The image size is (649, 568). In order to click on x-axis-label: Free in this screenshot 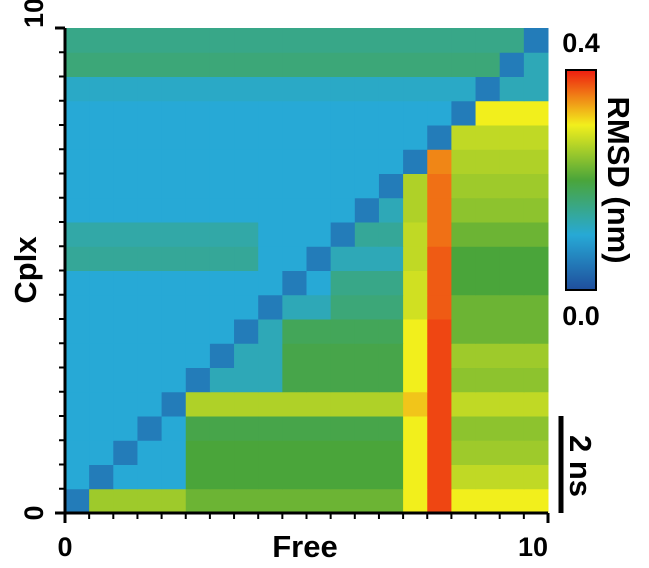, I will do `click(304, 546)`.